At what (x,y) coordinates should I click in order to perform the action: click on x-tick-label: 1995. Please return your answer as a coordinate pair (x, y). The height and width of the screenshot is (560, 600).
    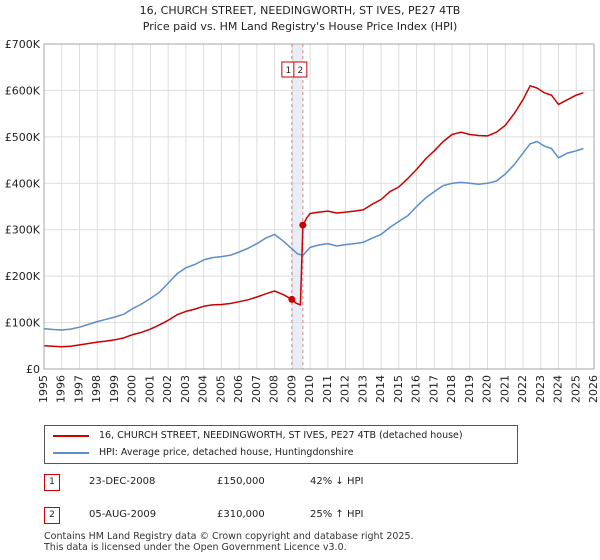
    Looking at the image, I should click on (43, 389).